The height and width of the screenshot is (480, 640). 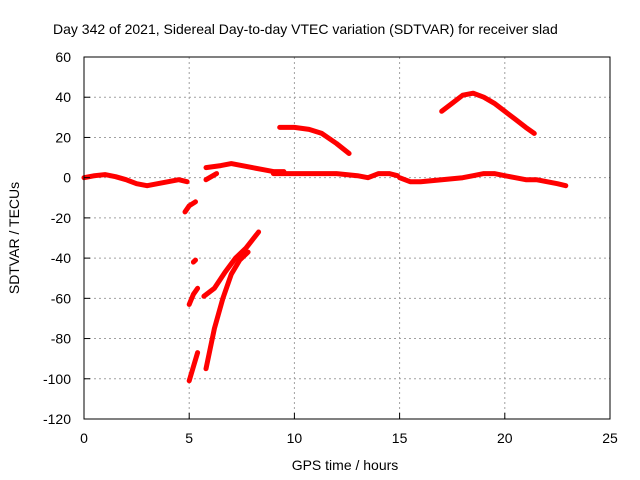 I want to click on y-tick-label: 0, so click(x=67, y=178).